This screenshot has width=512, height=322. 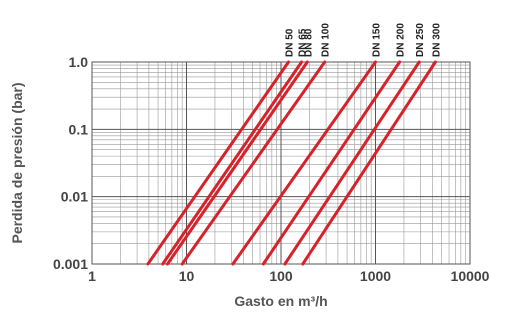 What do you see at coordinates (92, 276) in the screenshot?
I see `x-tick-label: 1` at bounding box center [92, 276].